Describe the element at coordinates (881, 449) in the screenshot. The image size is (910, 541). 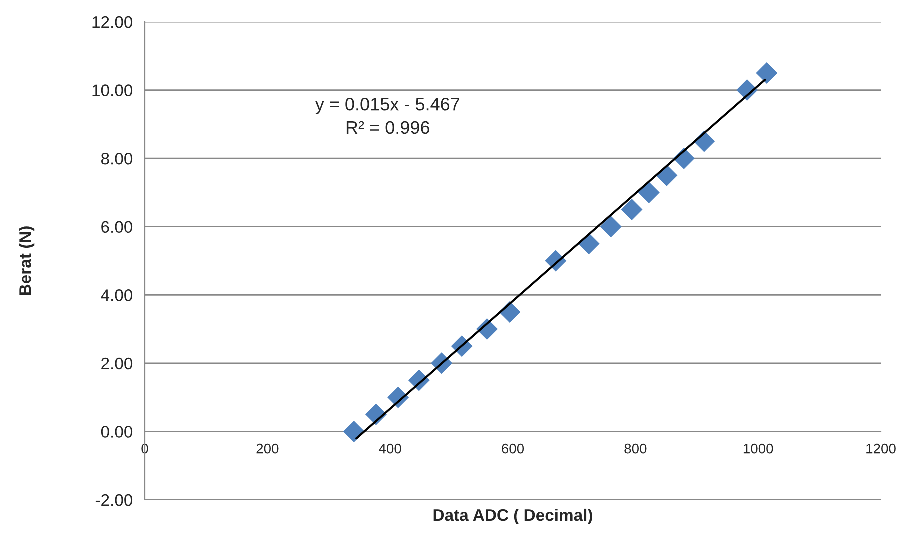
I see `x-tick-label: 1200` at that location.